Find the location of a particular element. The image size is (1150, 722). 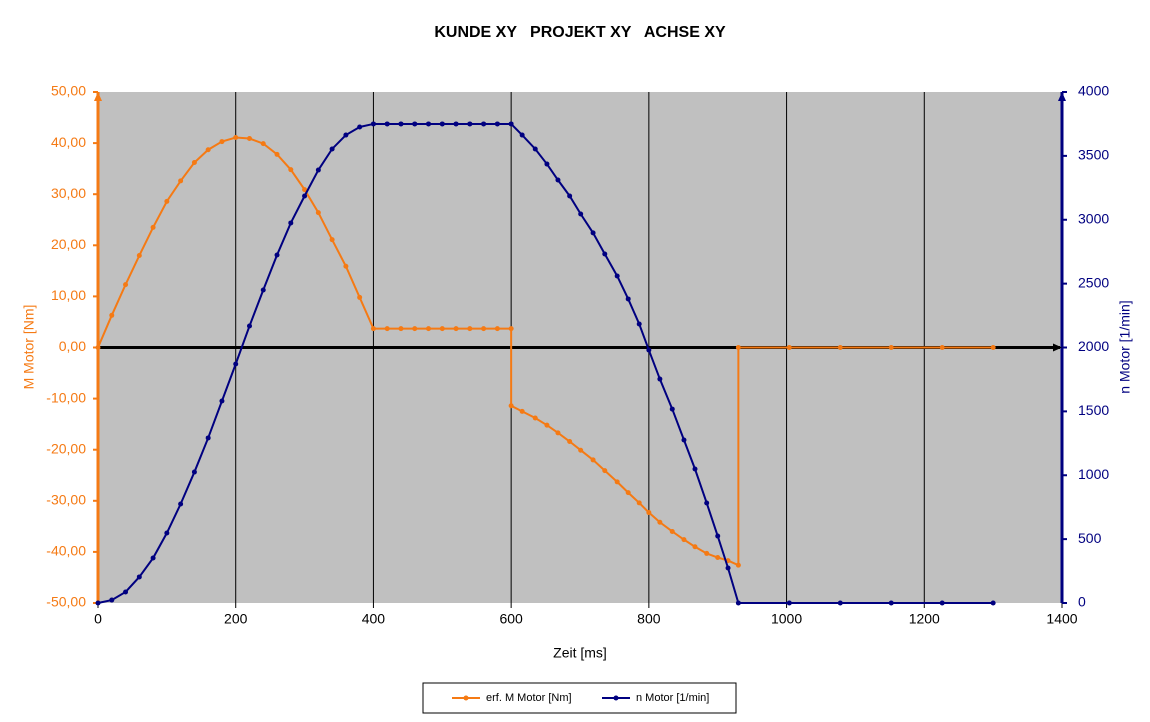

y2-tick-label: 0 is located at coordinates (1082, 602).